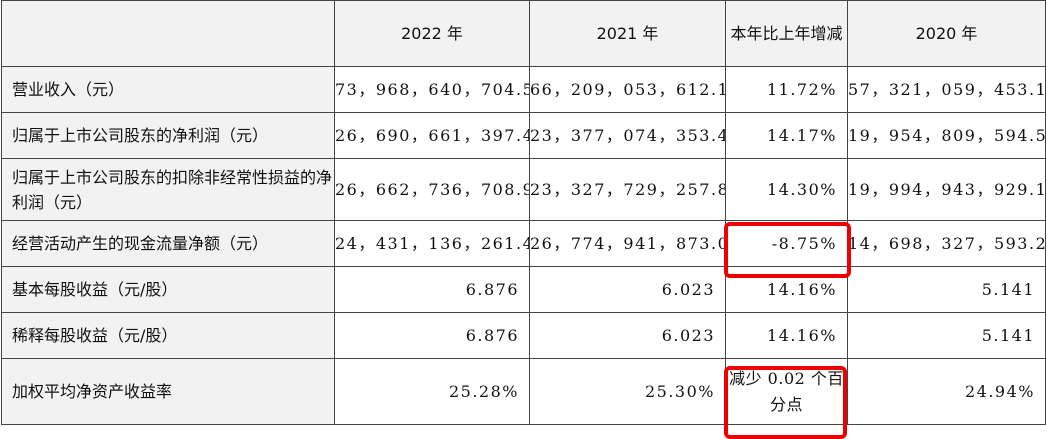 This screenshot has height=439, width=1047. I want to click on row-label: 稀释每股收益（元/股）, so click(168, 335).